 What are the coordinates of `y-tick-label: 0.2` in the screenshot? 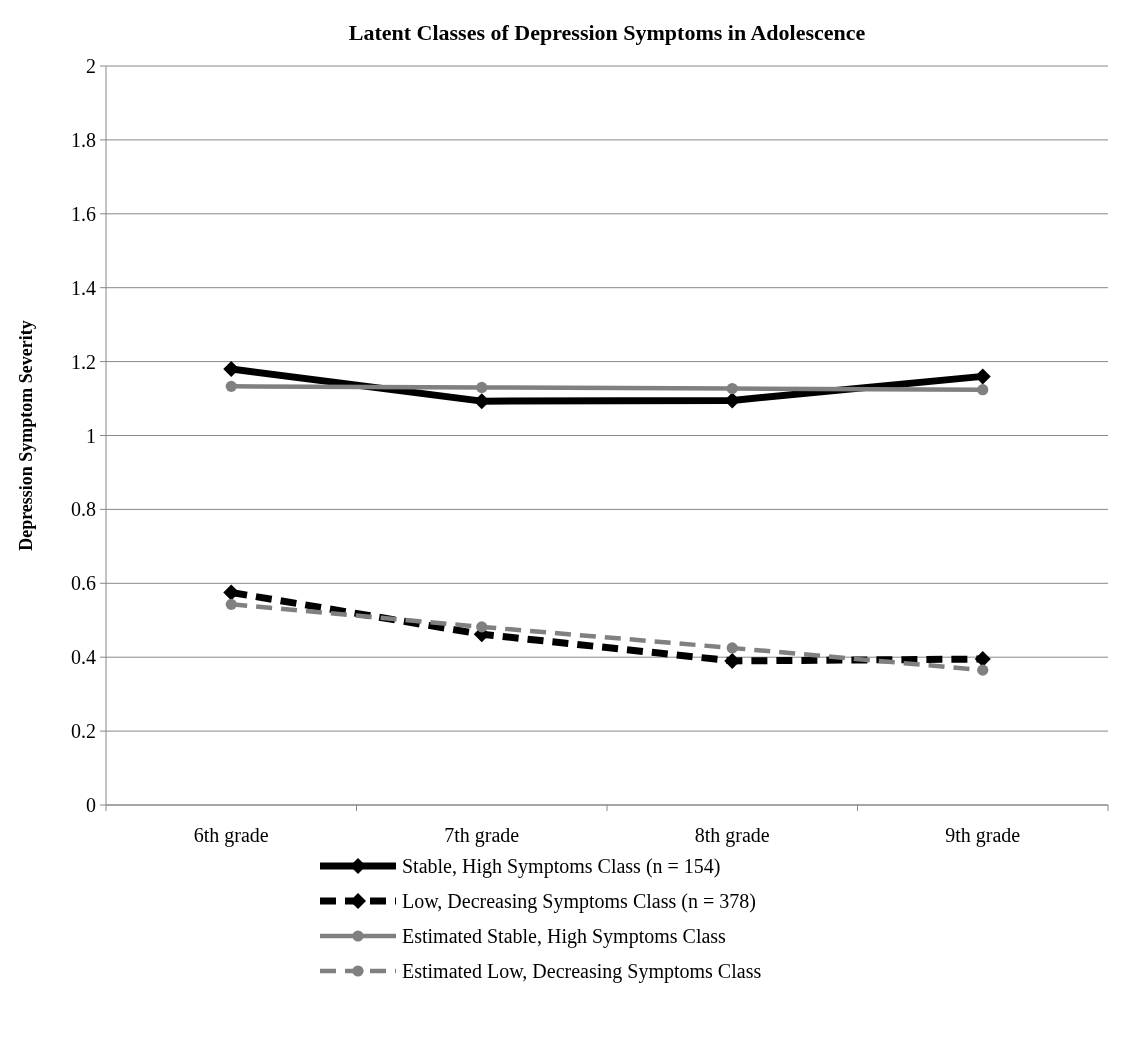 It's located at (83, 731).